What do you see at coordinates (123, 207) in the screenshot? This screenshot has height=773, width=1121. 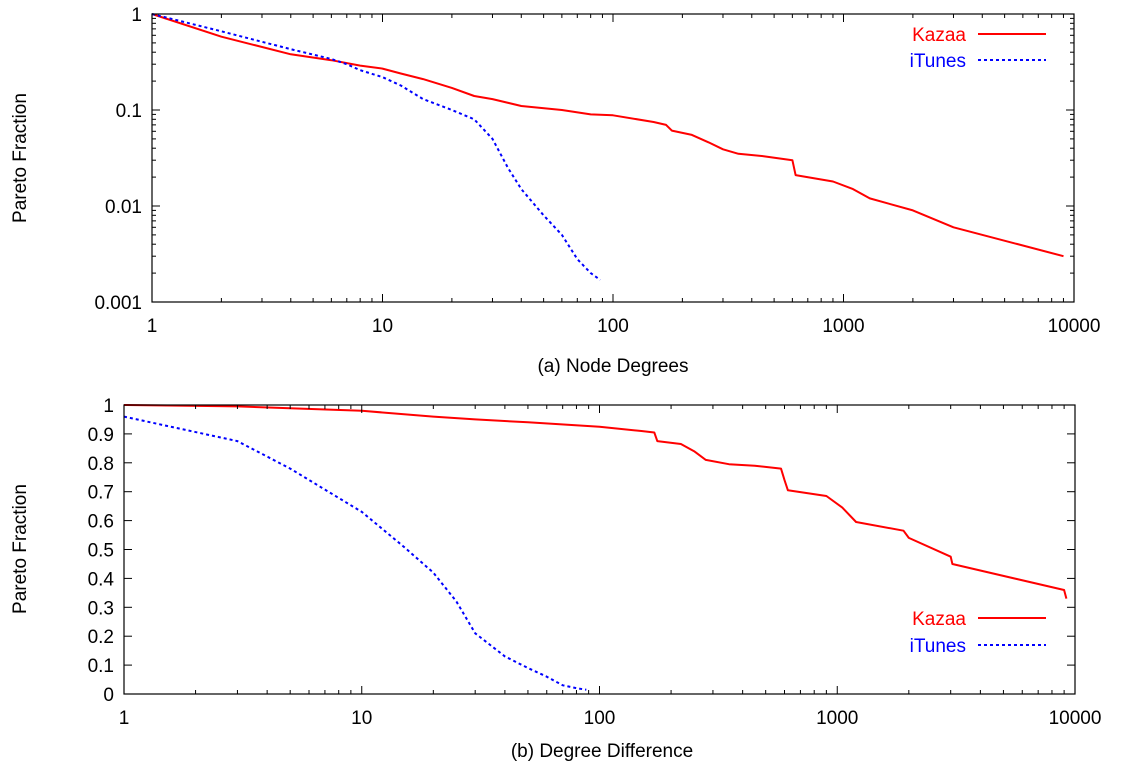 I see `y-tick-label: 0.01` at bounding box center [123, 207].